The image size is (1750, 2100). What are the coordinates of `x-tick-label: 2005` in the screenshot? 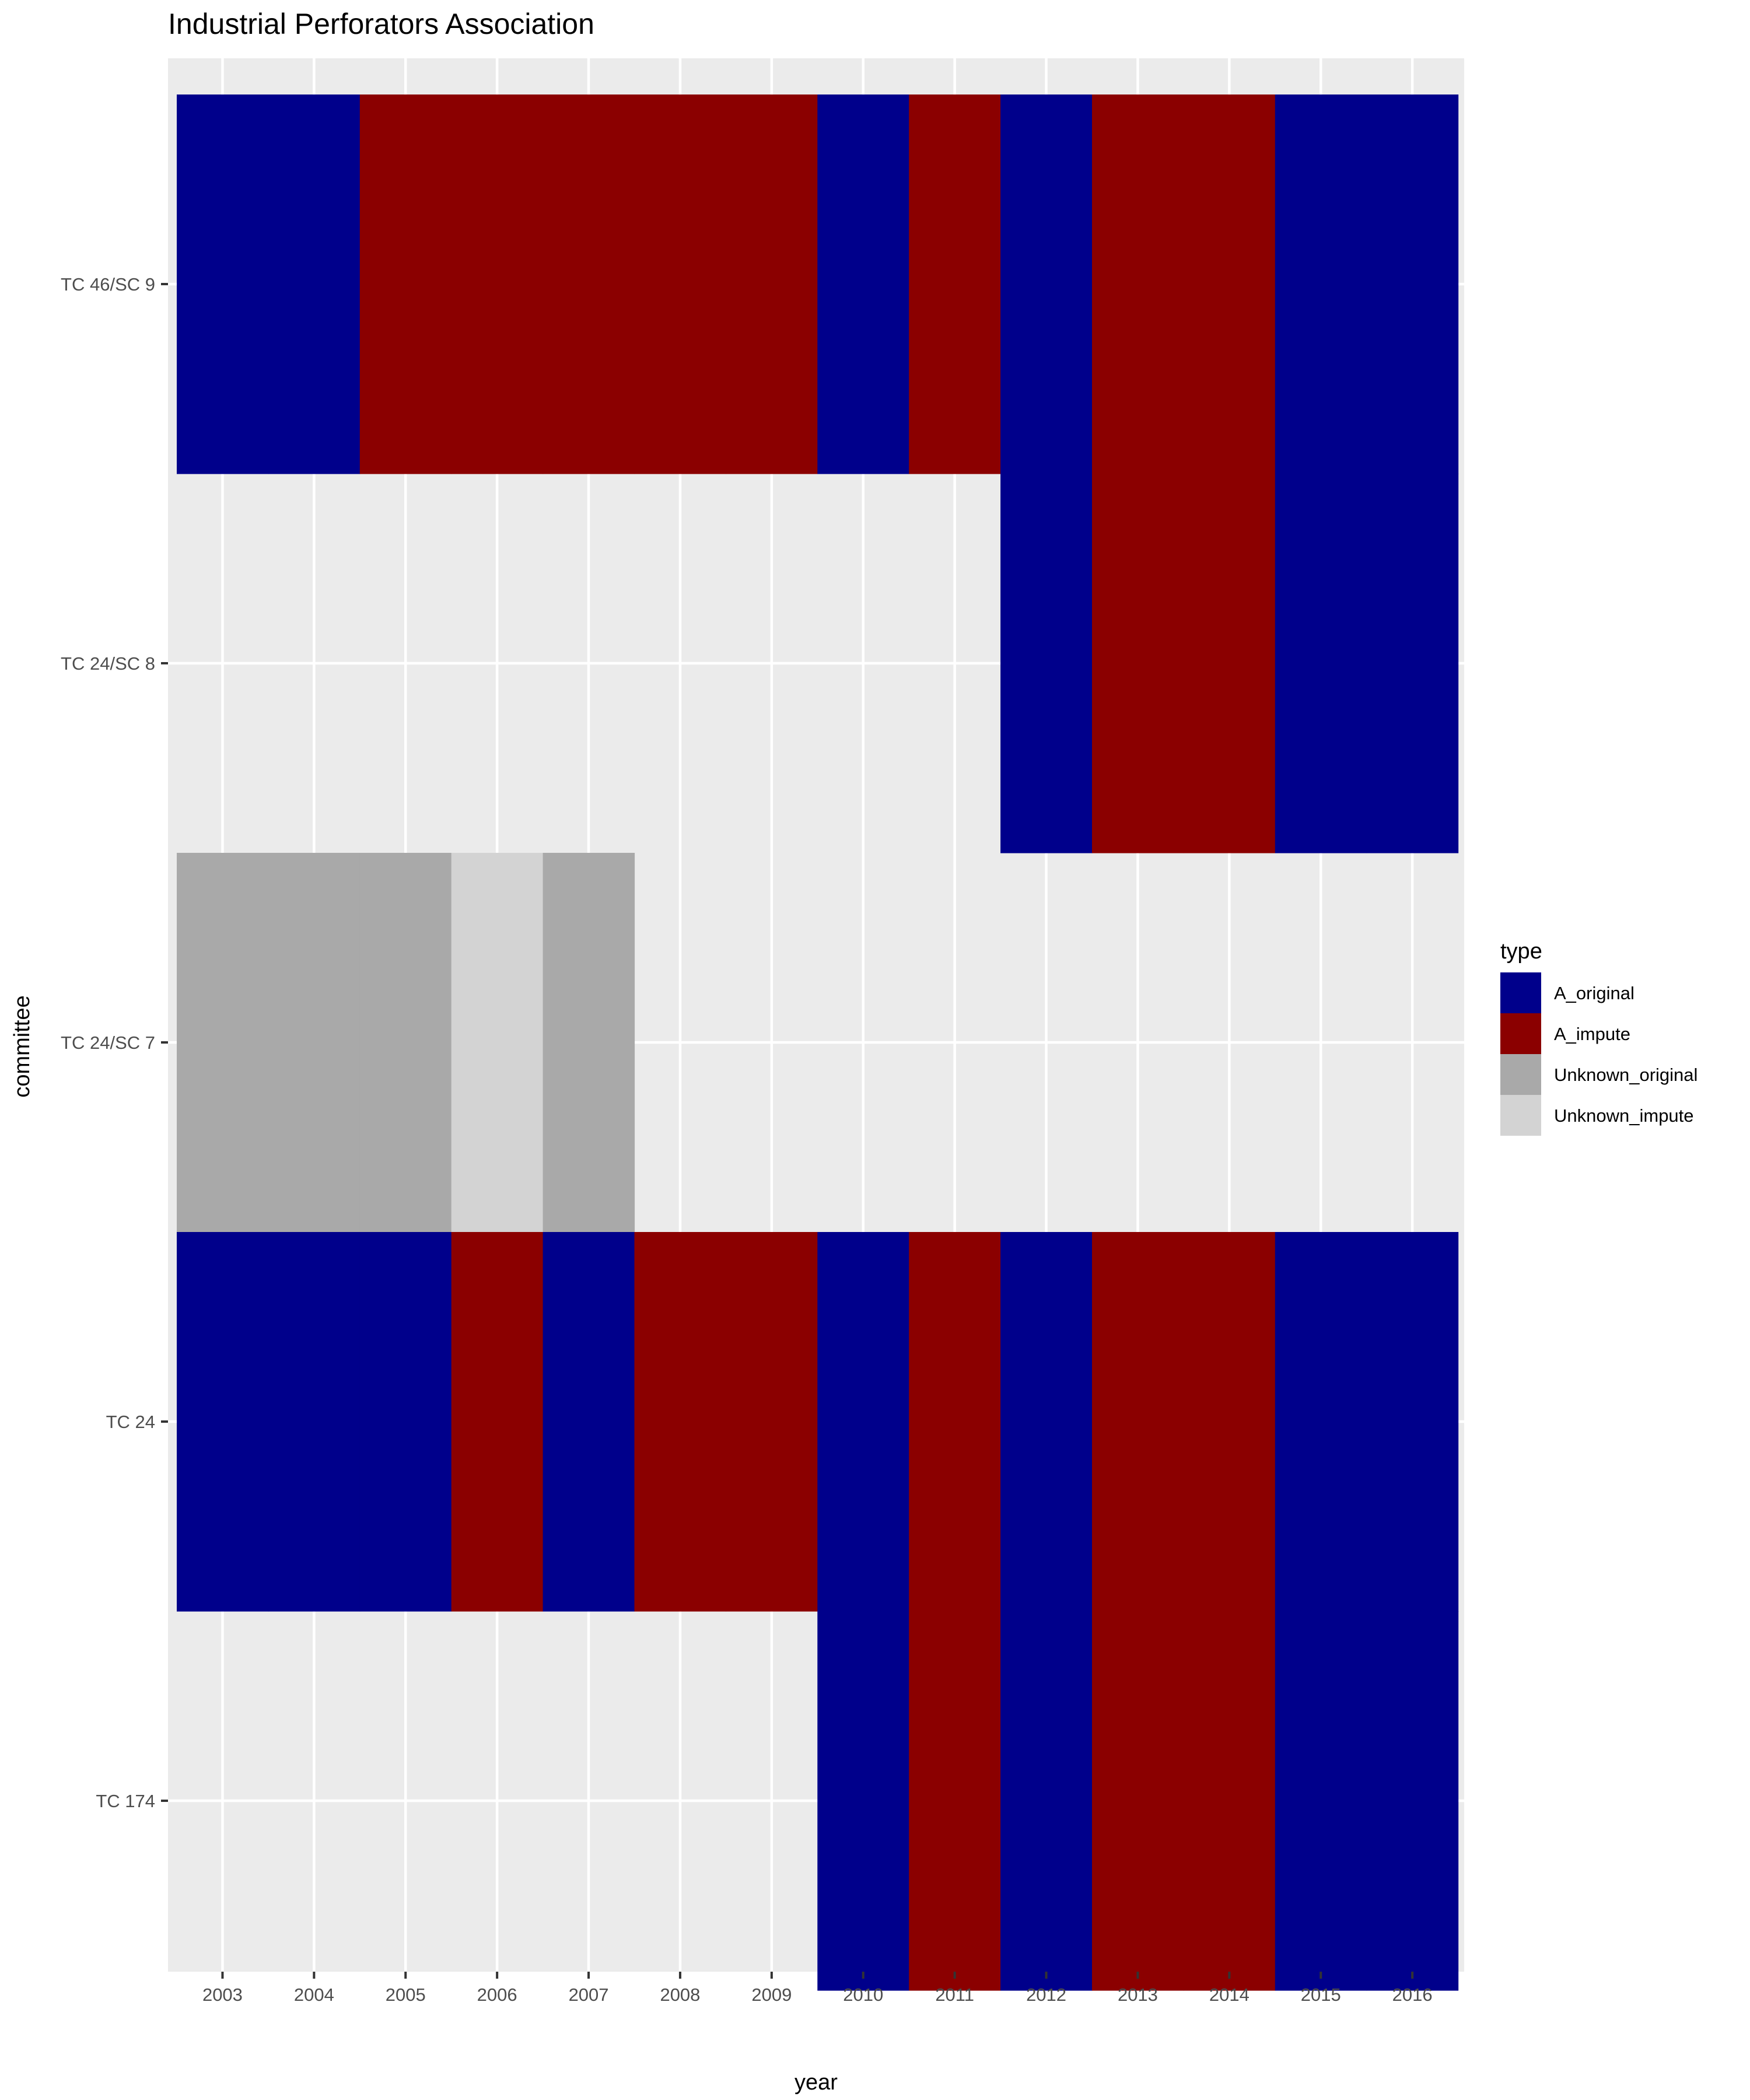 It's located at (406, 1995).